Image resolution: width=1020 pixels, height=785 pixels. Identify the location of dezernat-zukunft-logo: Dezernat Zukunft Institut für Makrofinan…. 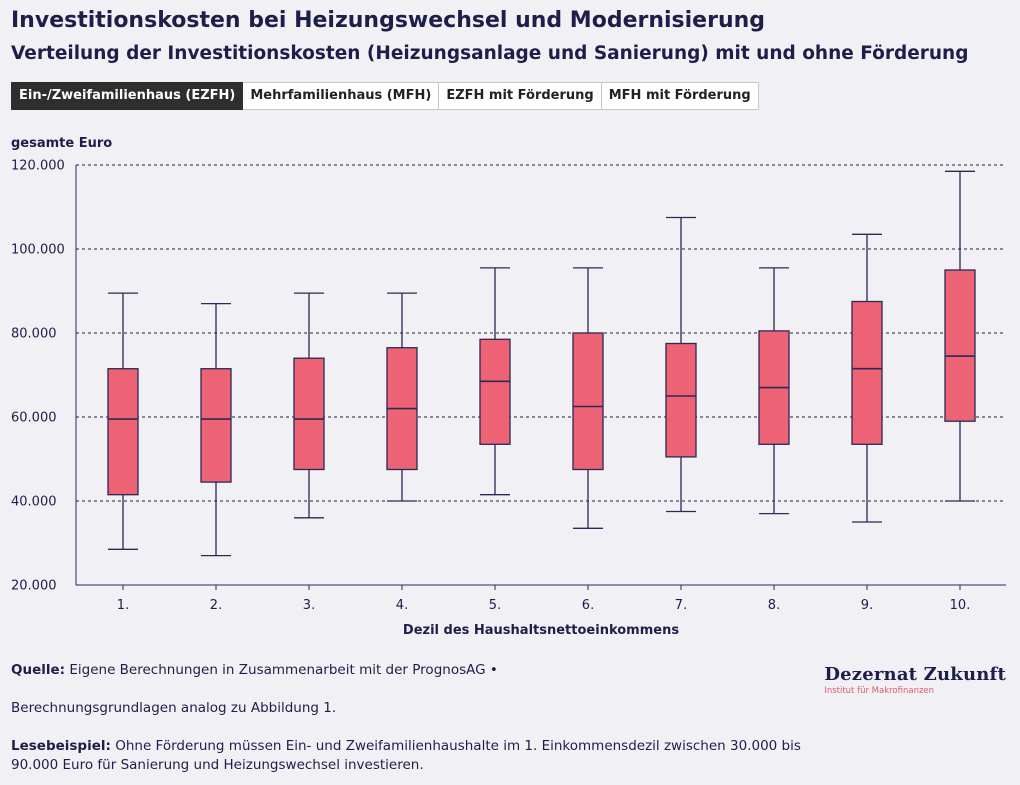
(915, 680).